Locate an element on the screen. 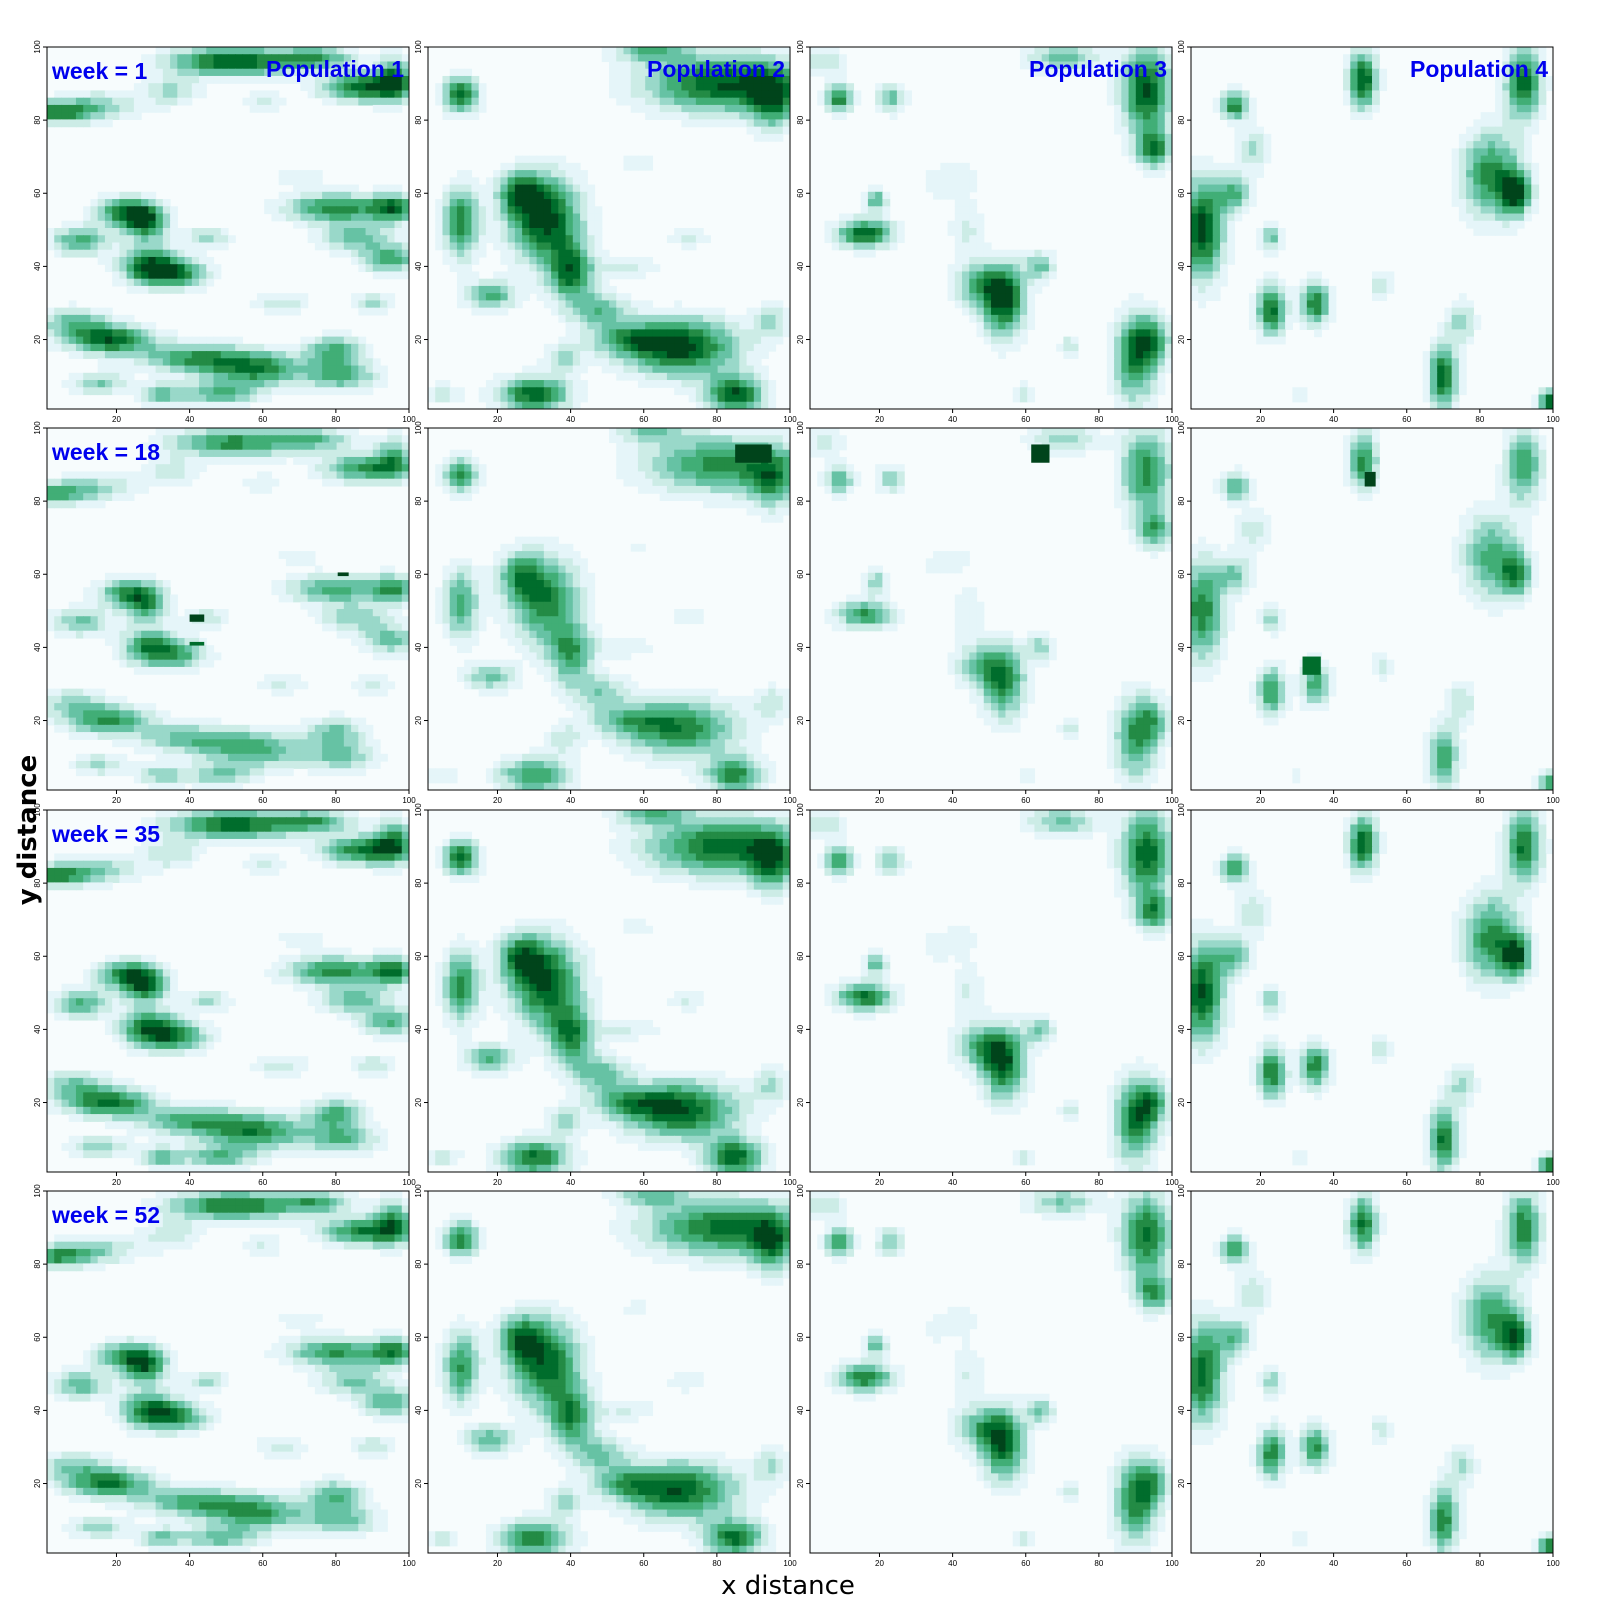 This screenshot has width=1600, height=1600. x-tick-label: 20 is located at coordinates (879, 419).